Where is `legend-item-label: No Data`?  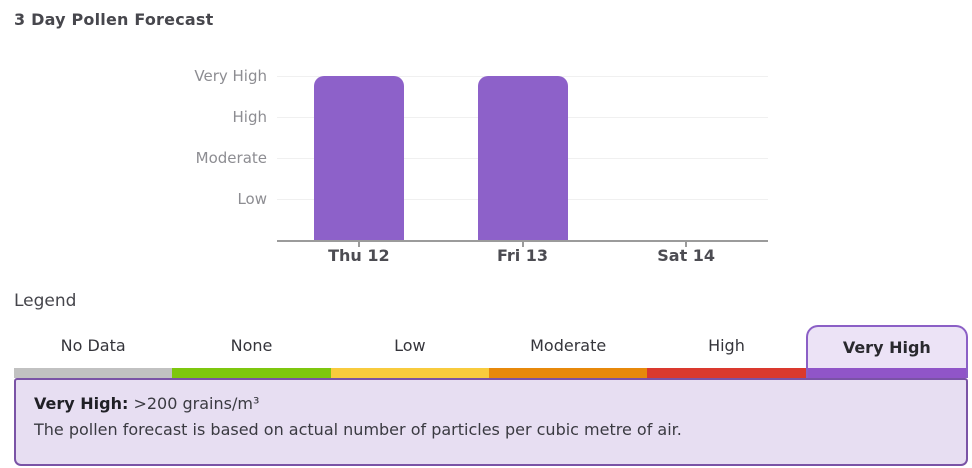
legend-item-label: No Data is located at coordinates (93, 345).